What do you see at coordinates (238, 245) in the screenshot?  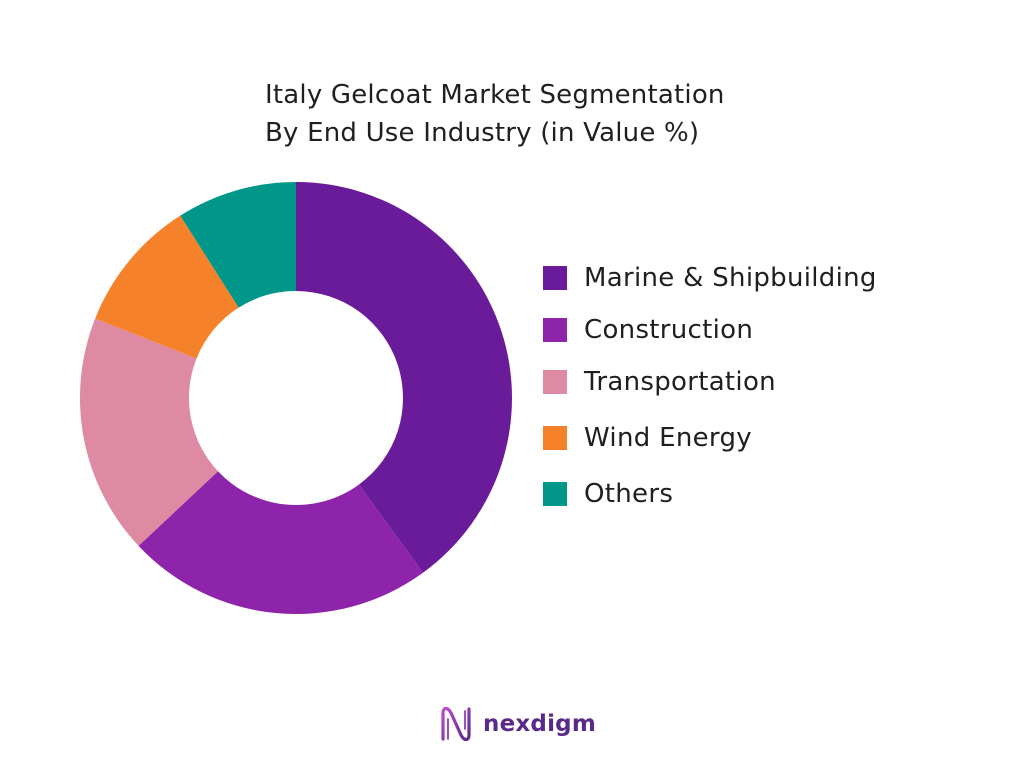 I see `donut-slice-others` at bounding box center [238, 245].